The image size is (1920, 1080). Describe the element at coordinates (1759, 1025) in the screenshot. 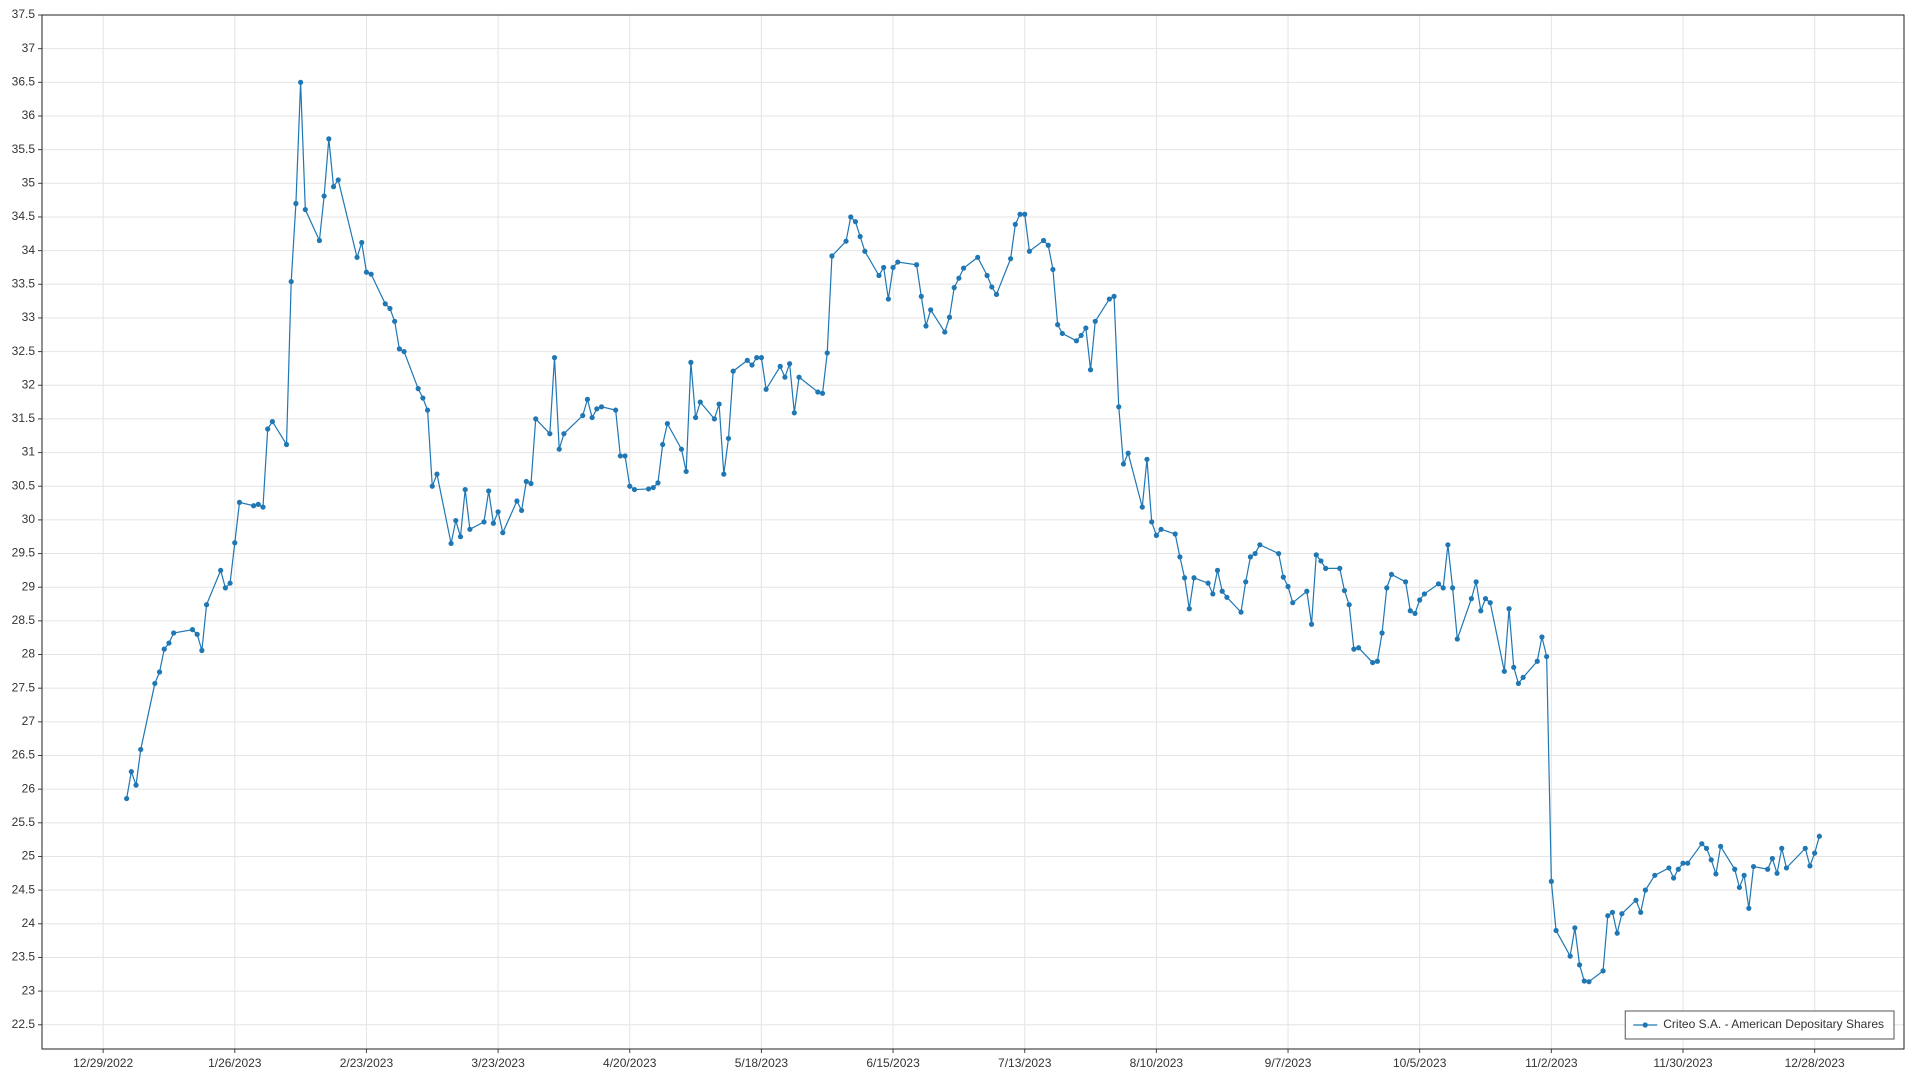

I see `legend: Criteo S.A. - American Depositary Shares` at that location.